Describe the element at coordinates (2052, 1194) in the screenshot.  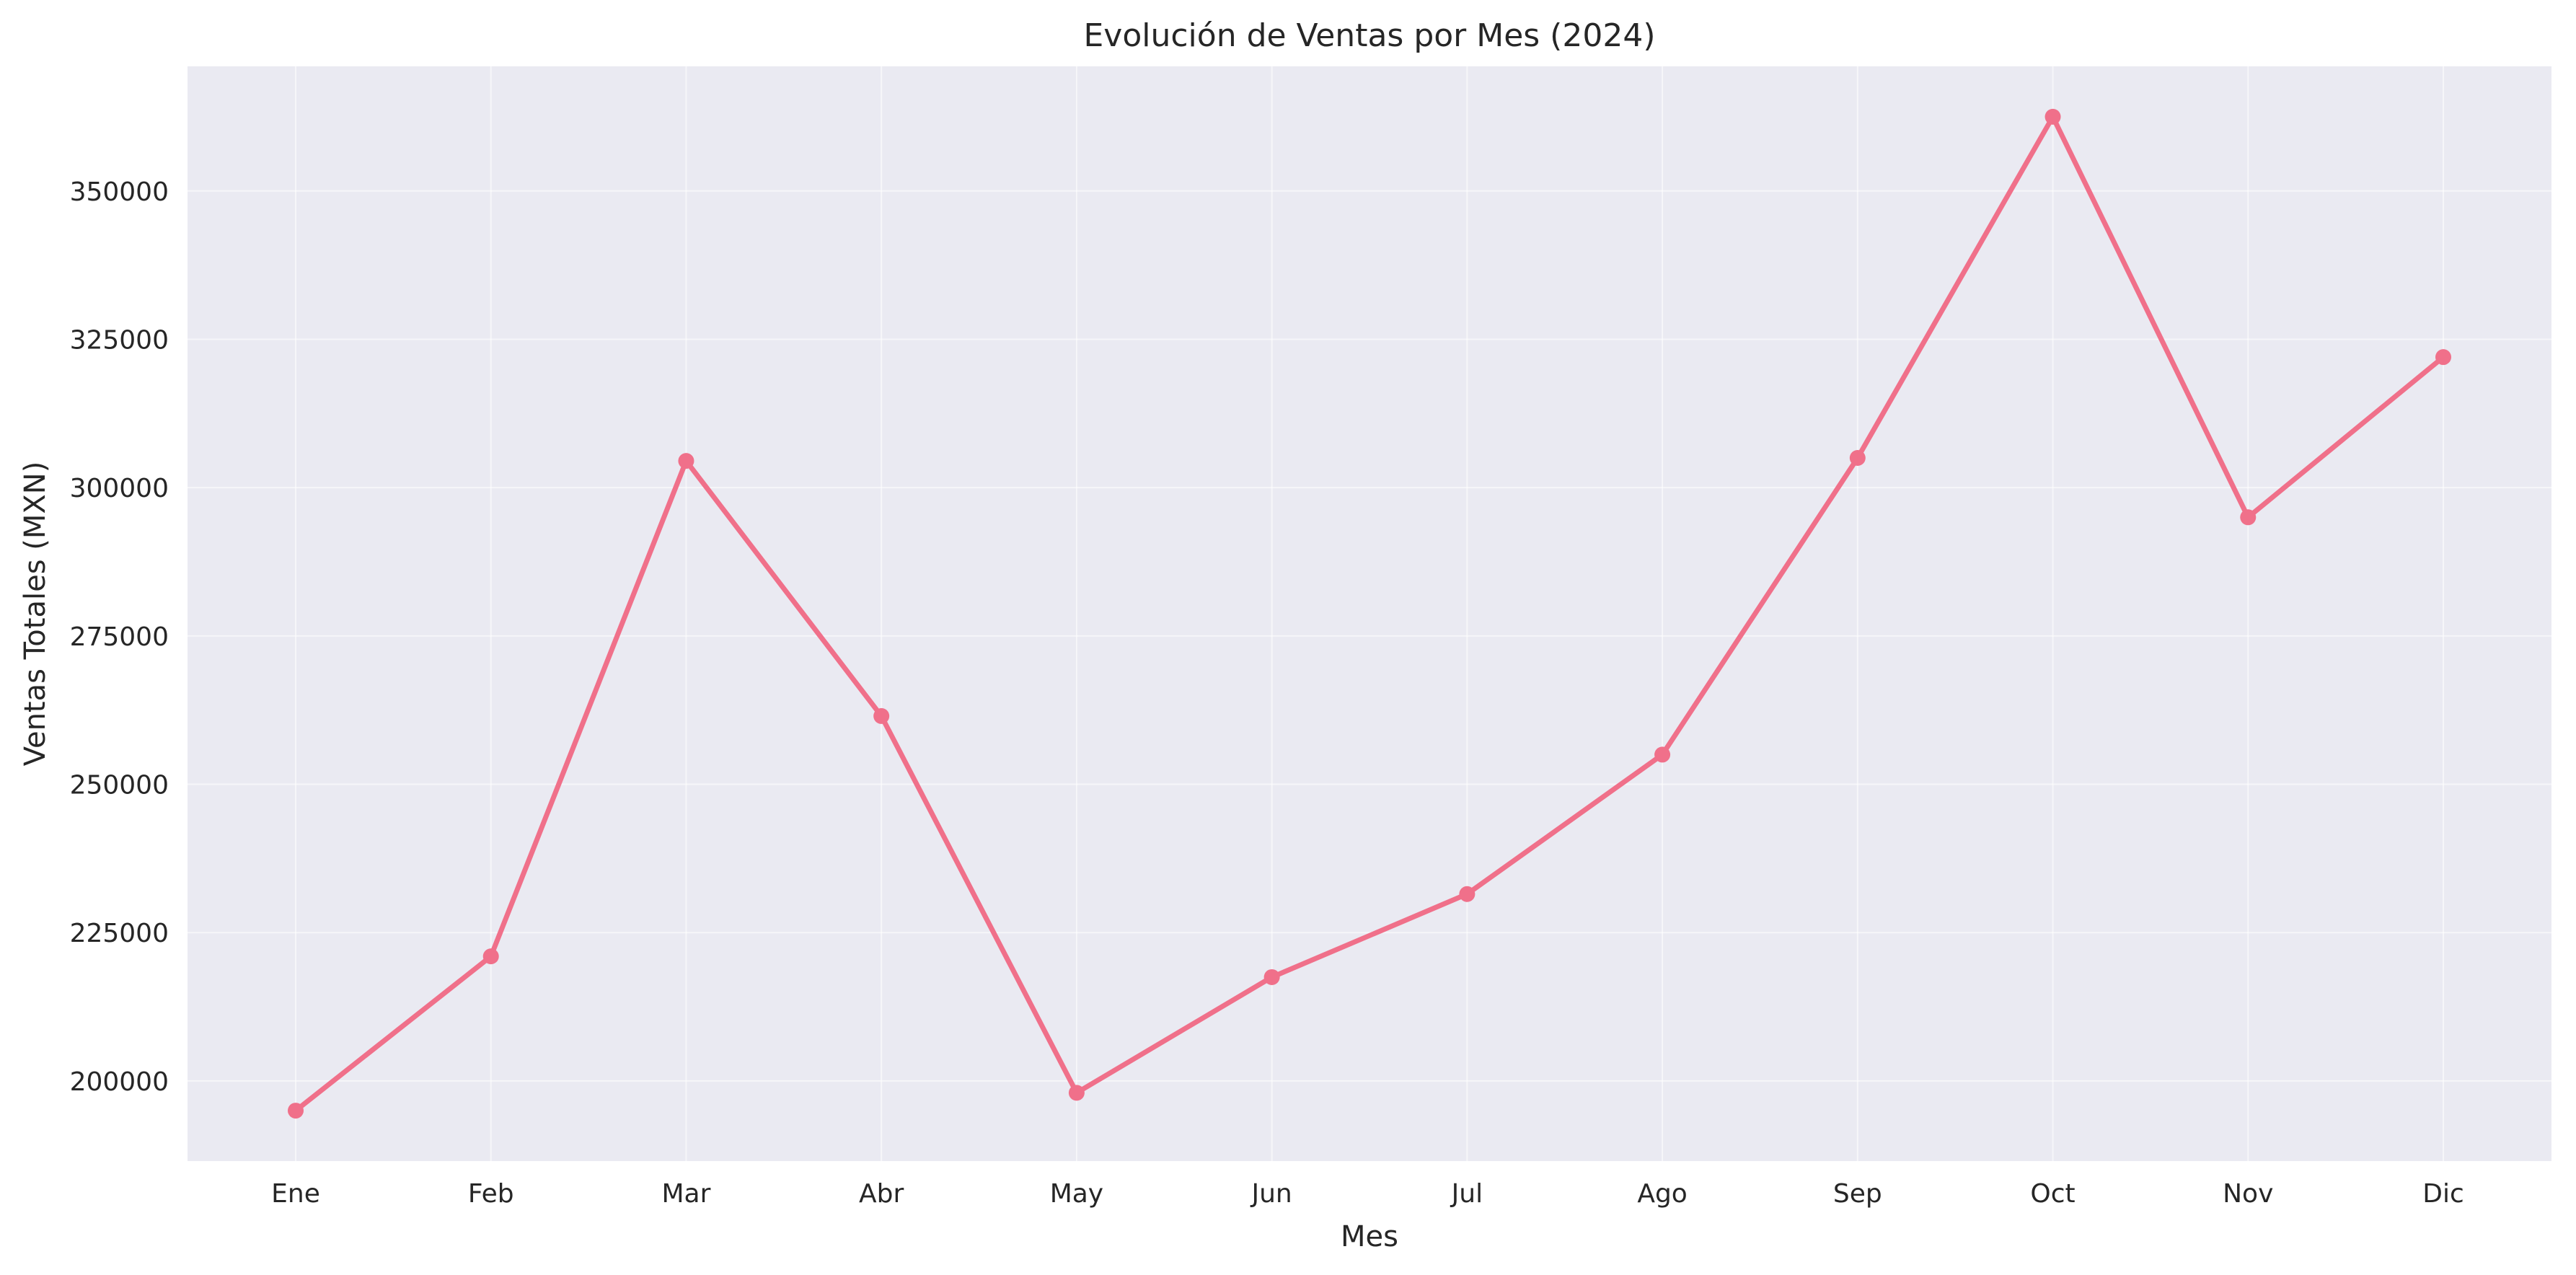
I see `x-tick-label: Oct` at that location.